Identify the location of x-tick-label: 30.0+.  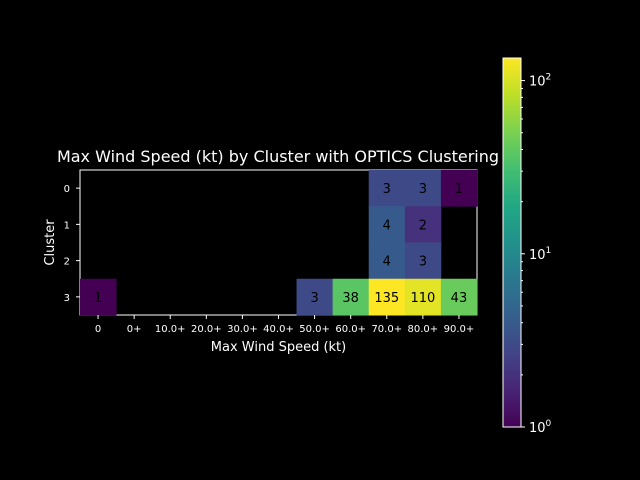
(242, 329).